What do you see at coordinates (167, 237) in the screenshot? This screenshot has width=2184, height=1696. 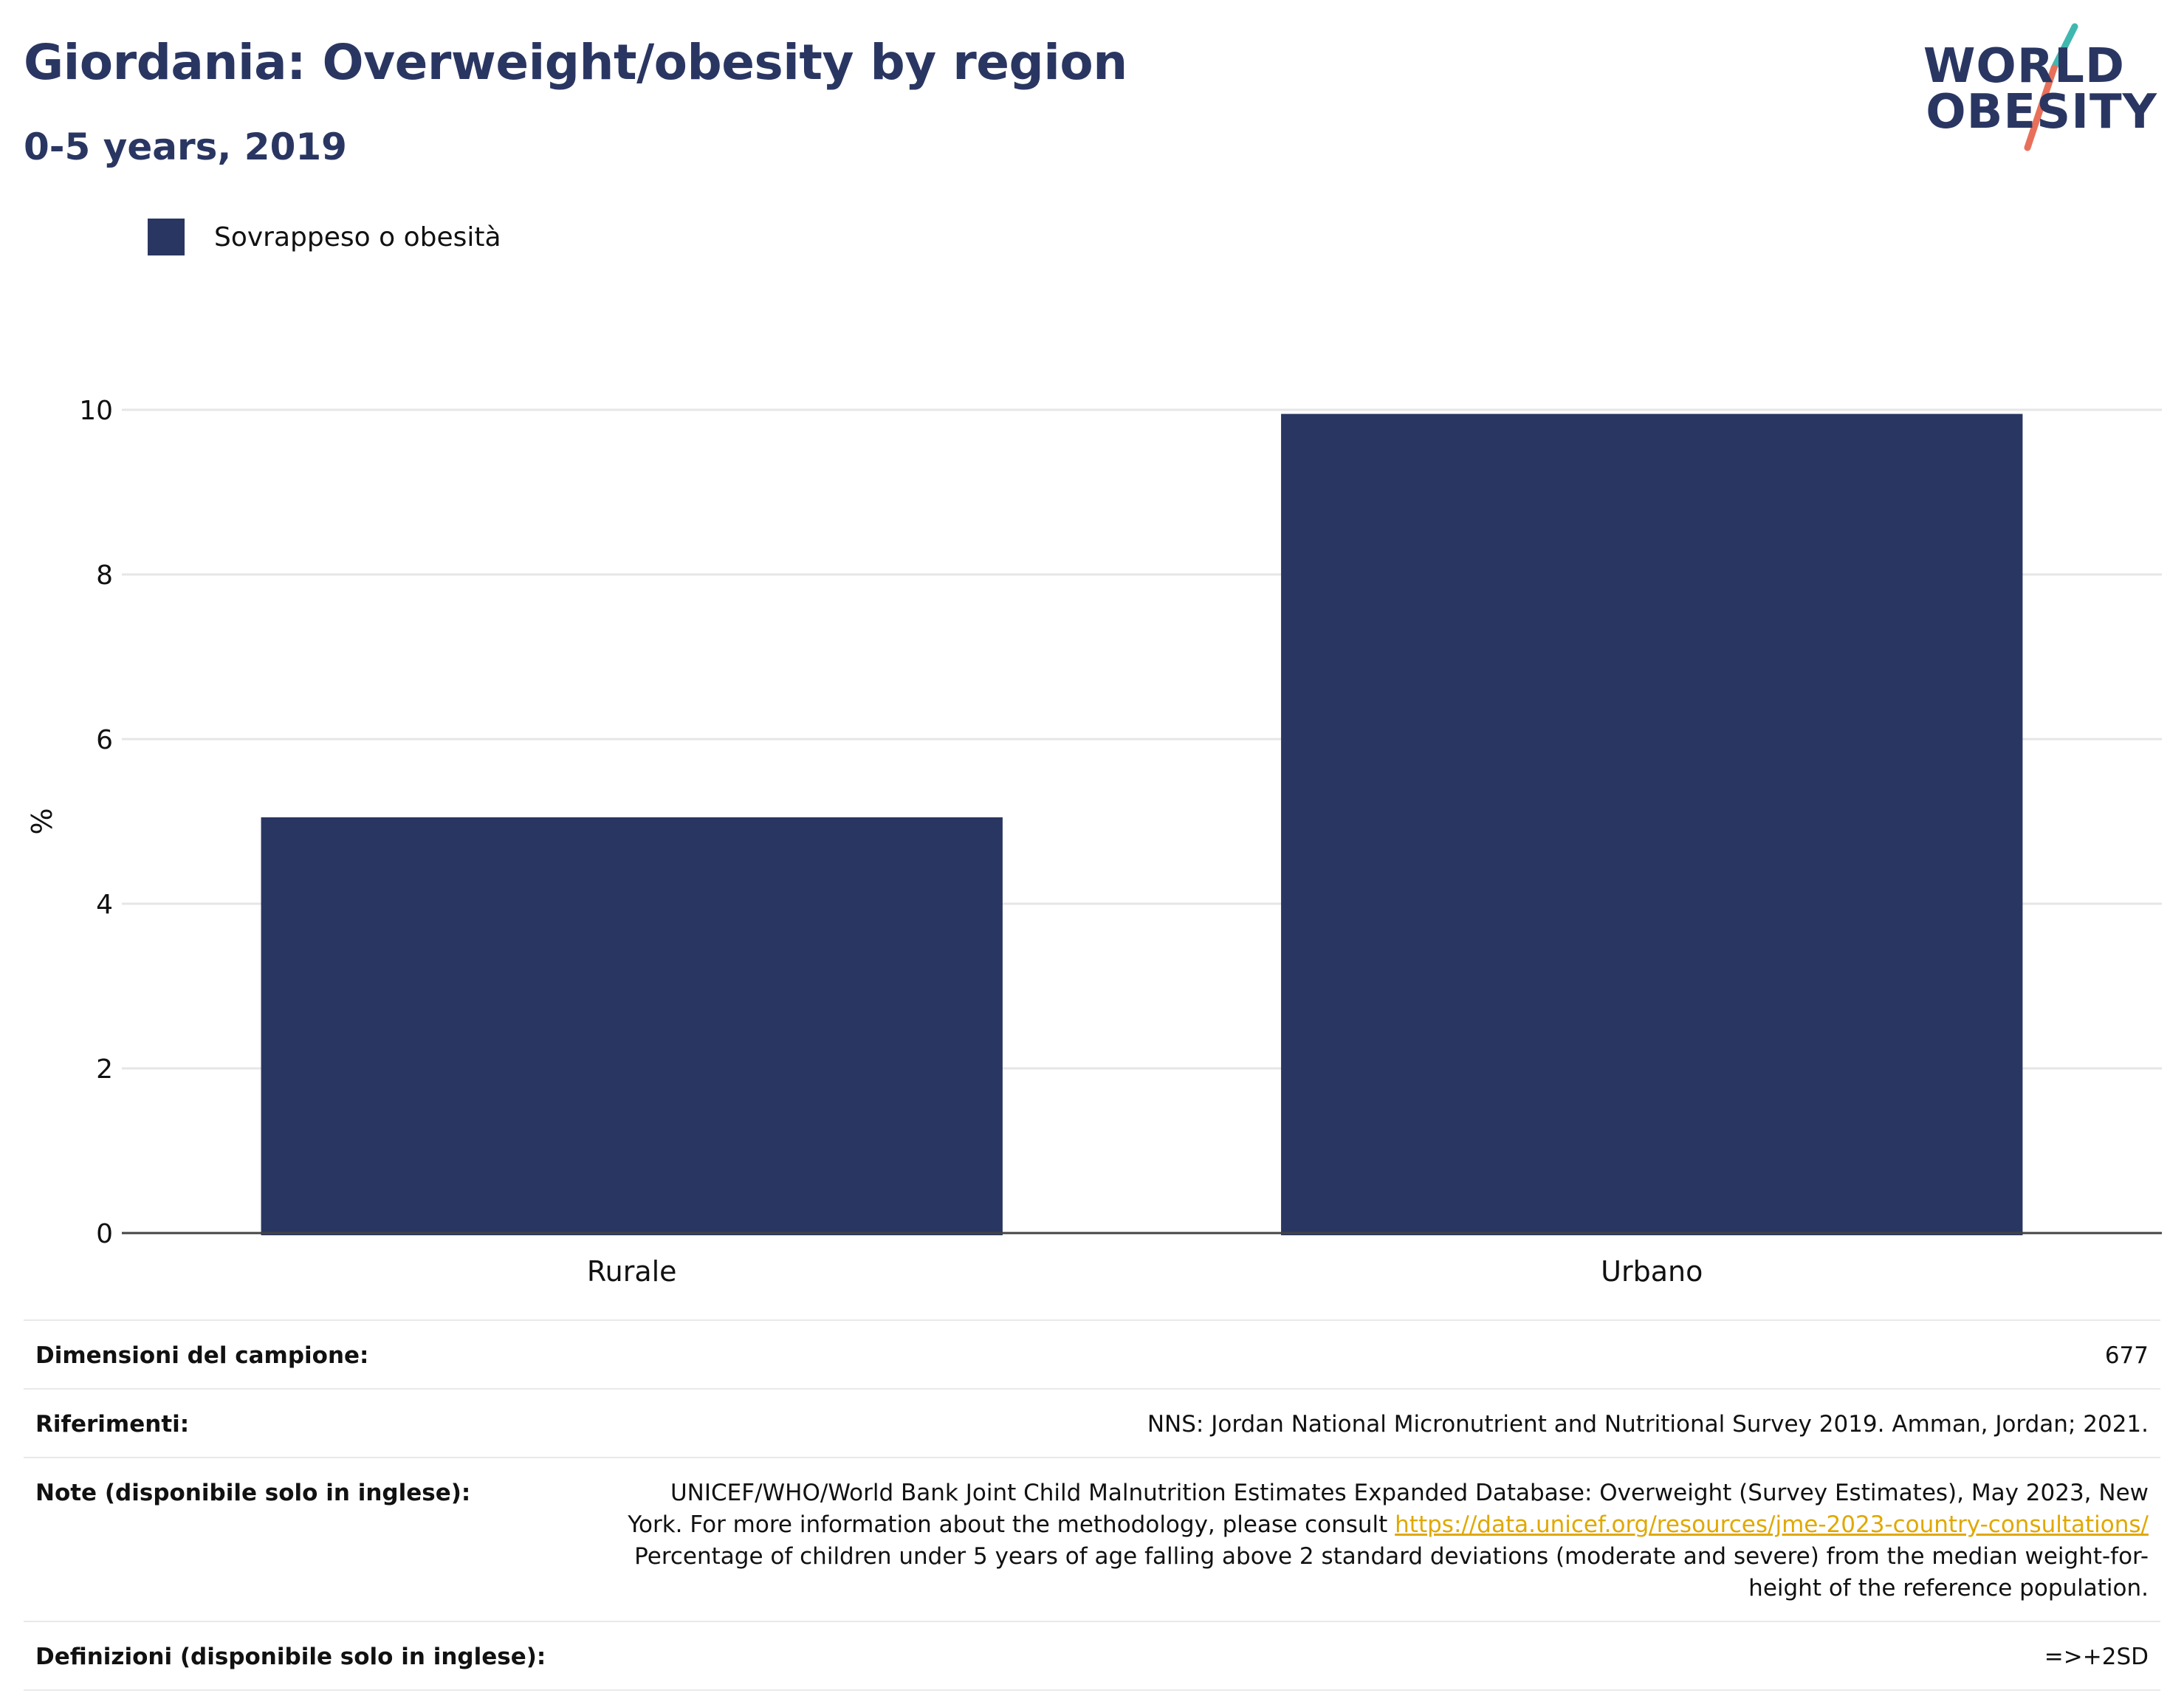 I see `legend-swatch` at bounding box center [167, 237].